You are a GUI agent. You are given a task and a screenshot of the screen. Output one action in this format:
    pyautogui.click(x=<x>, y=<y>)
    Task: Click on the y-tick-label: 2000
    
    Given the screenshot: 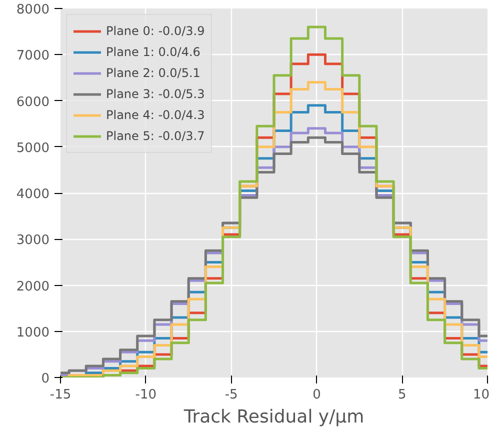 What is the action you would take?
    pyautogui.click(x=33, y=286)
    